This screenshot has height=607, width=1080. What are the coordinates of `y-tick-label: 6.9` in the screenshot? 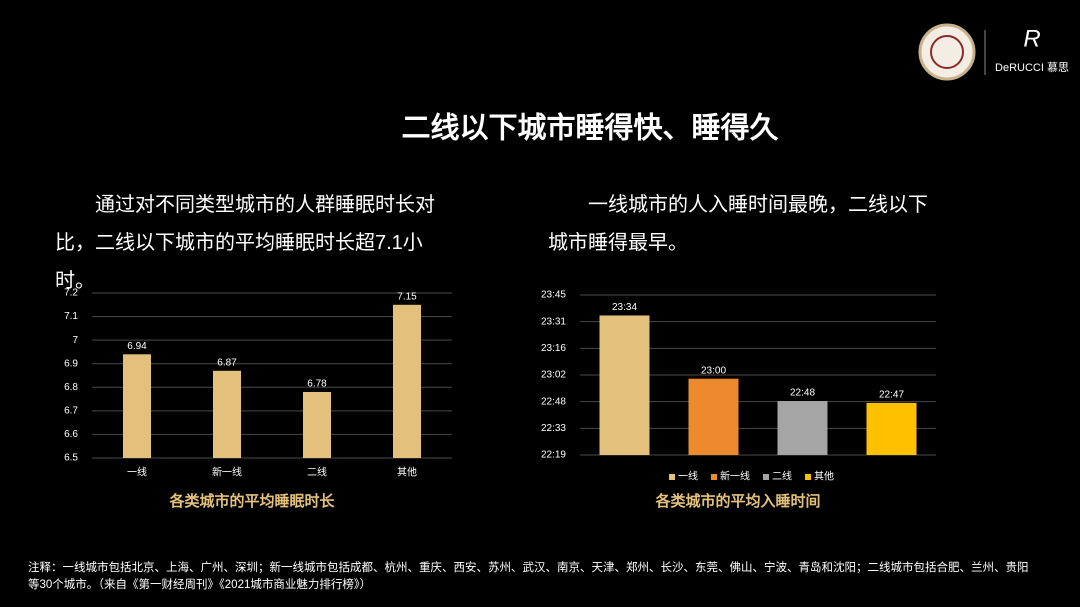 It's located at (71, 363).